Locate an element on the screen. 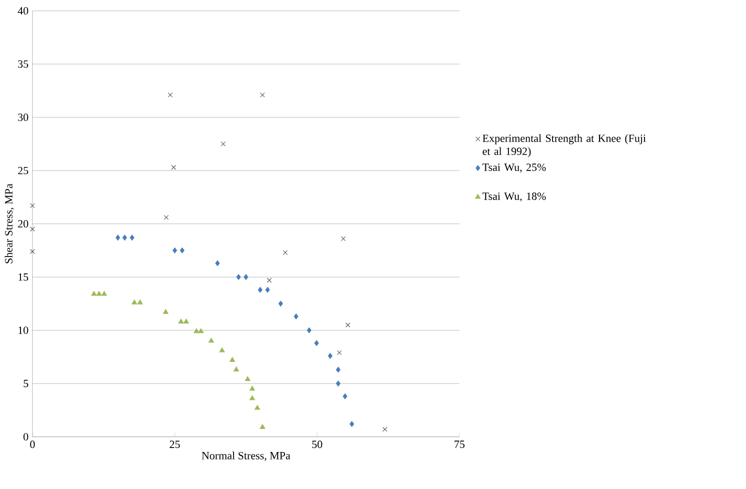  y-tick-label: 0 is located at coordinates (26, 437).